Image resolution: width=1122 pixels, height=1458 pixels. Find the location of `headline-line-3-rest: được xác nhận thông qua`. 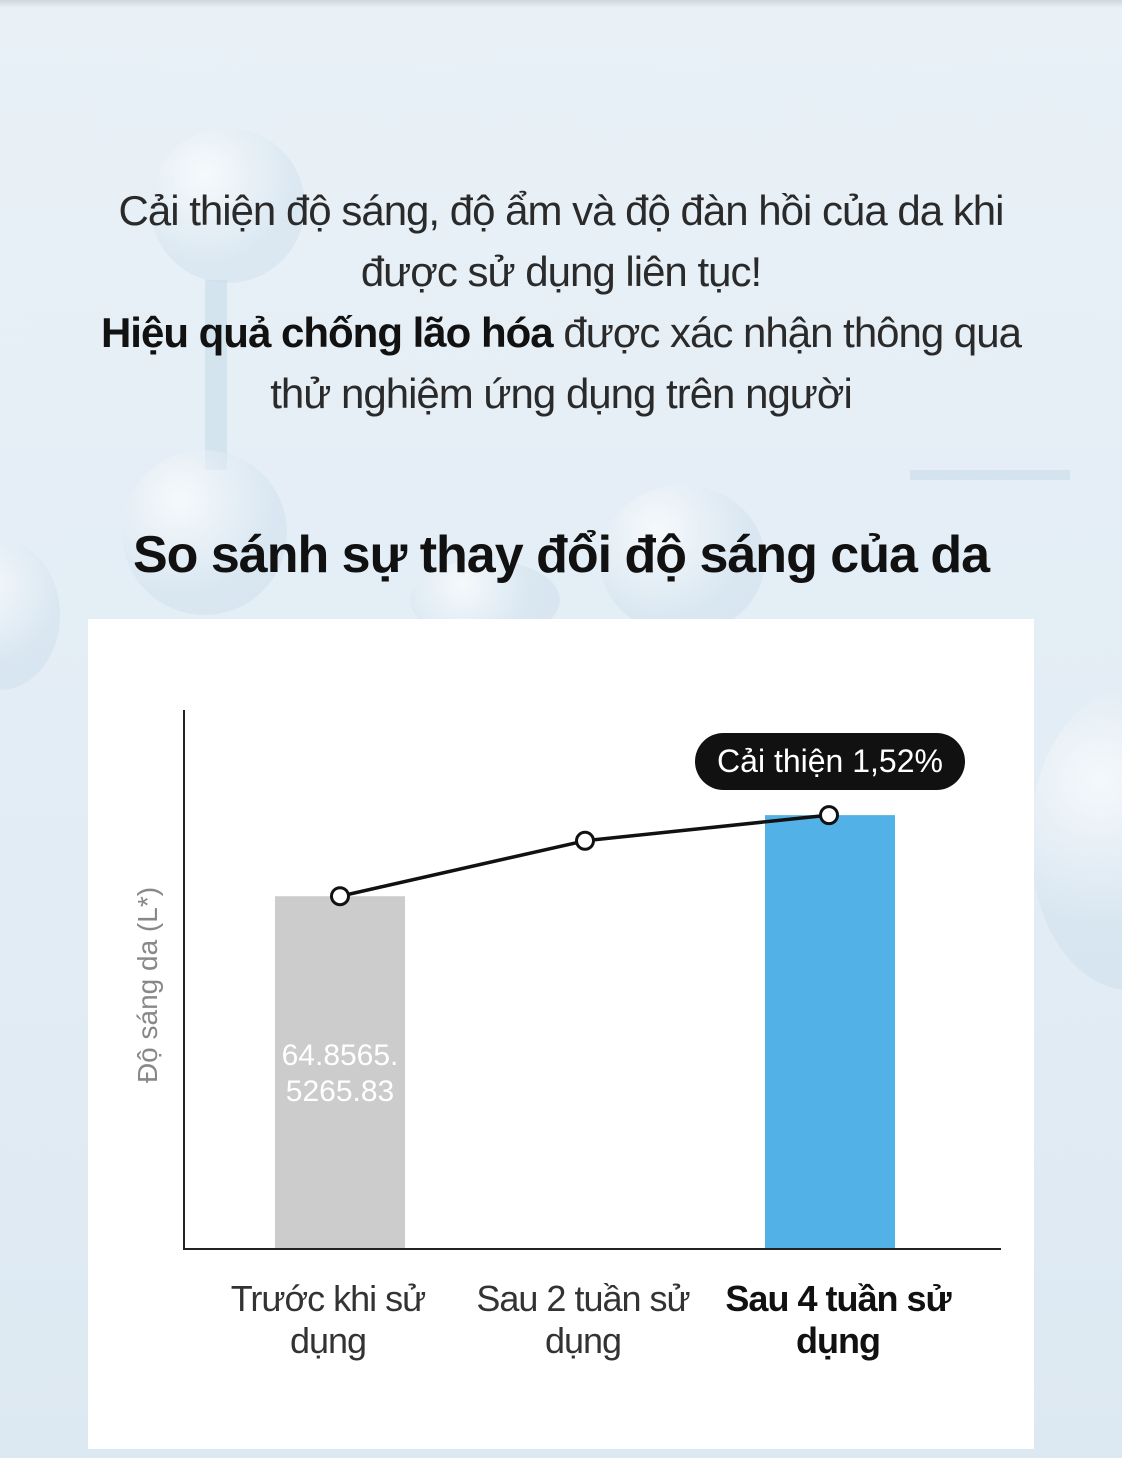

headline-line-3-rest: được xác nhận thông qua is located at coordinates (787, 332).